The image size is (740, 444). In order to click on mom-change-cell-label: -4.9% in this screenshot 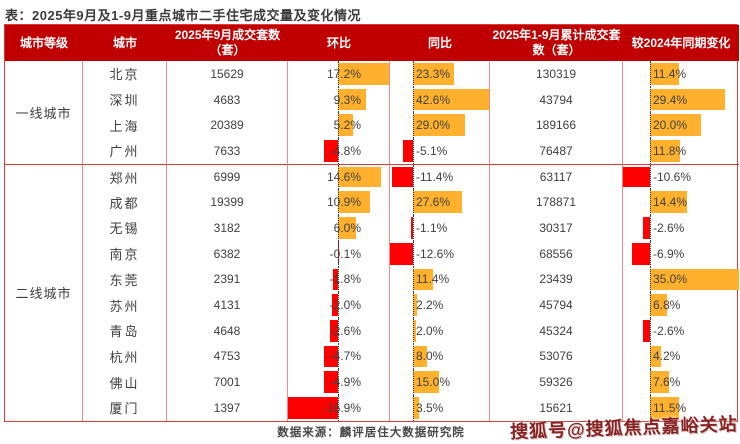, I will do `click(345, 382)`.